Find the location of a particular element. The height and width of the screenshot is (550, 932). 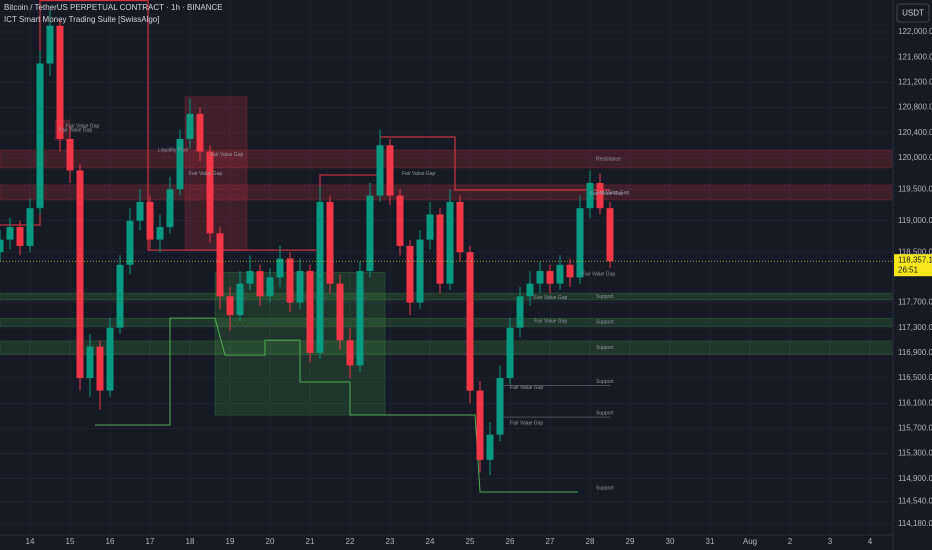

y-tick-label: 121,600.0 is located at coordinates (915, 56).